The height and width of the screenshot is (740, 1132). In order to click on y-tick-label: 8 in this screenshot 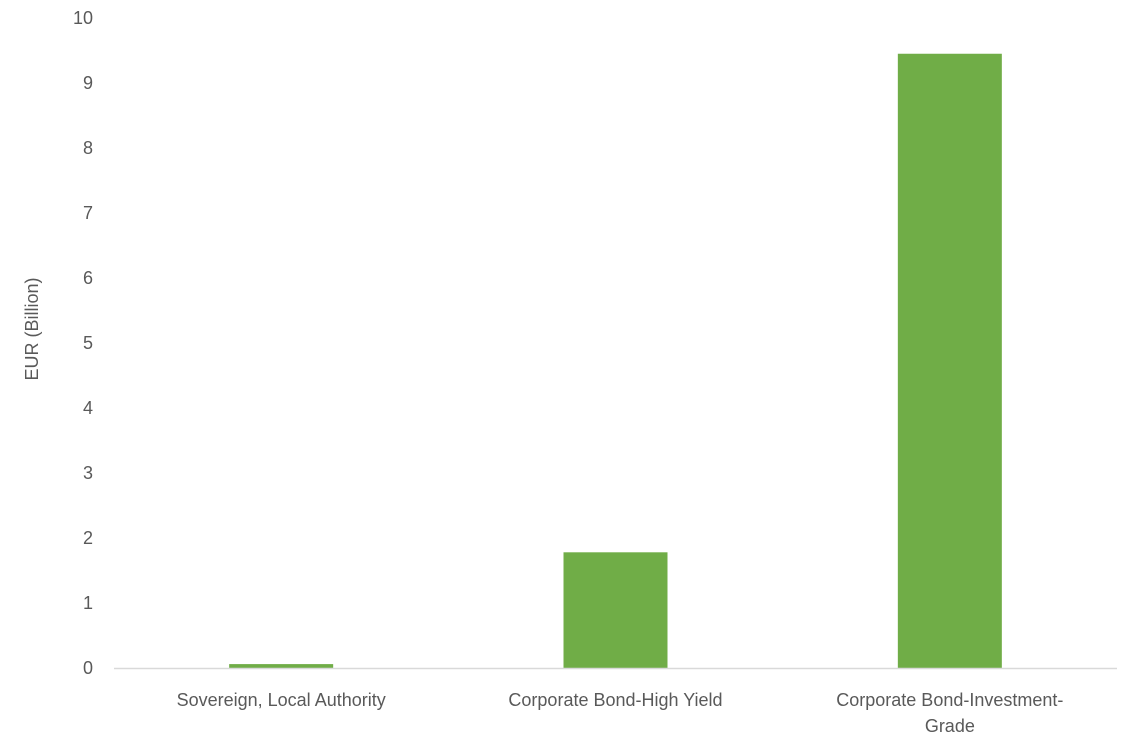, I will do `click(88, 148)`.